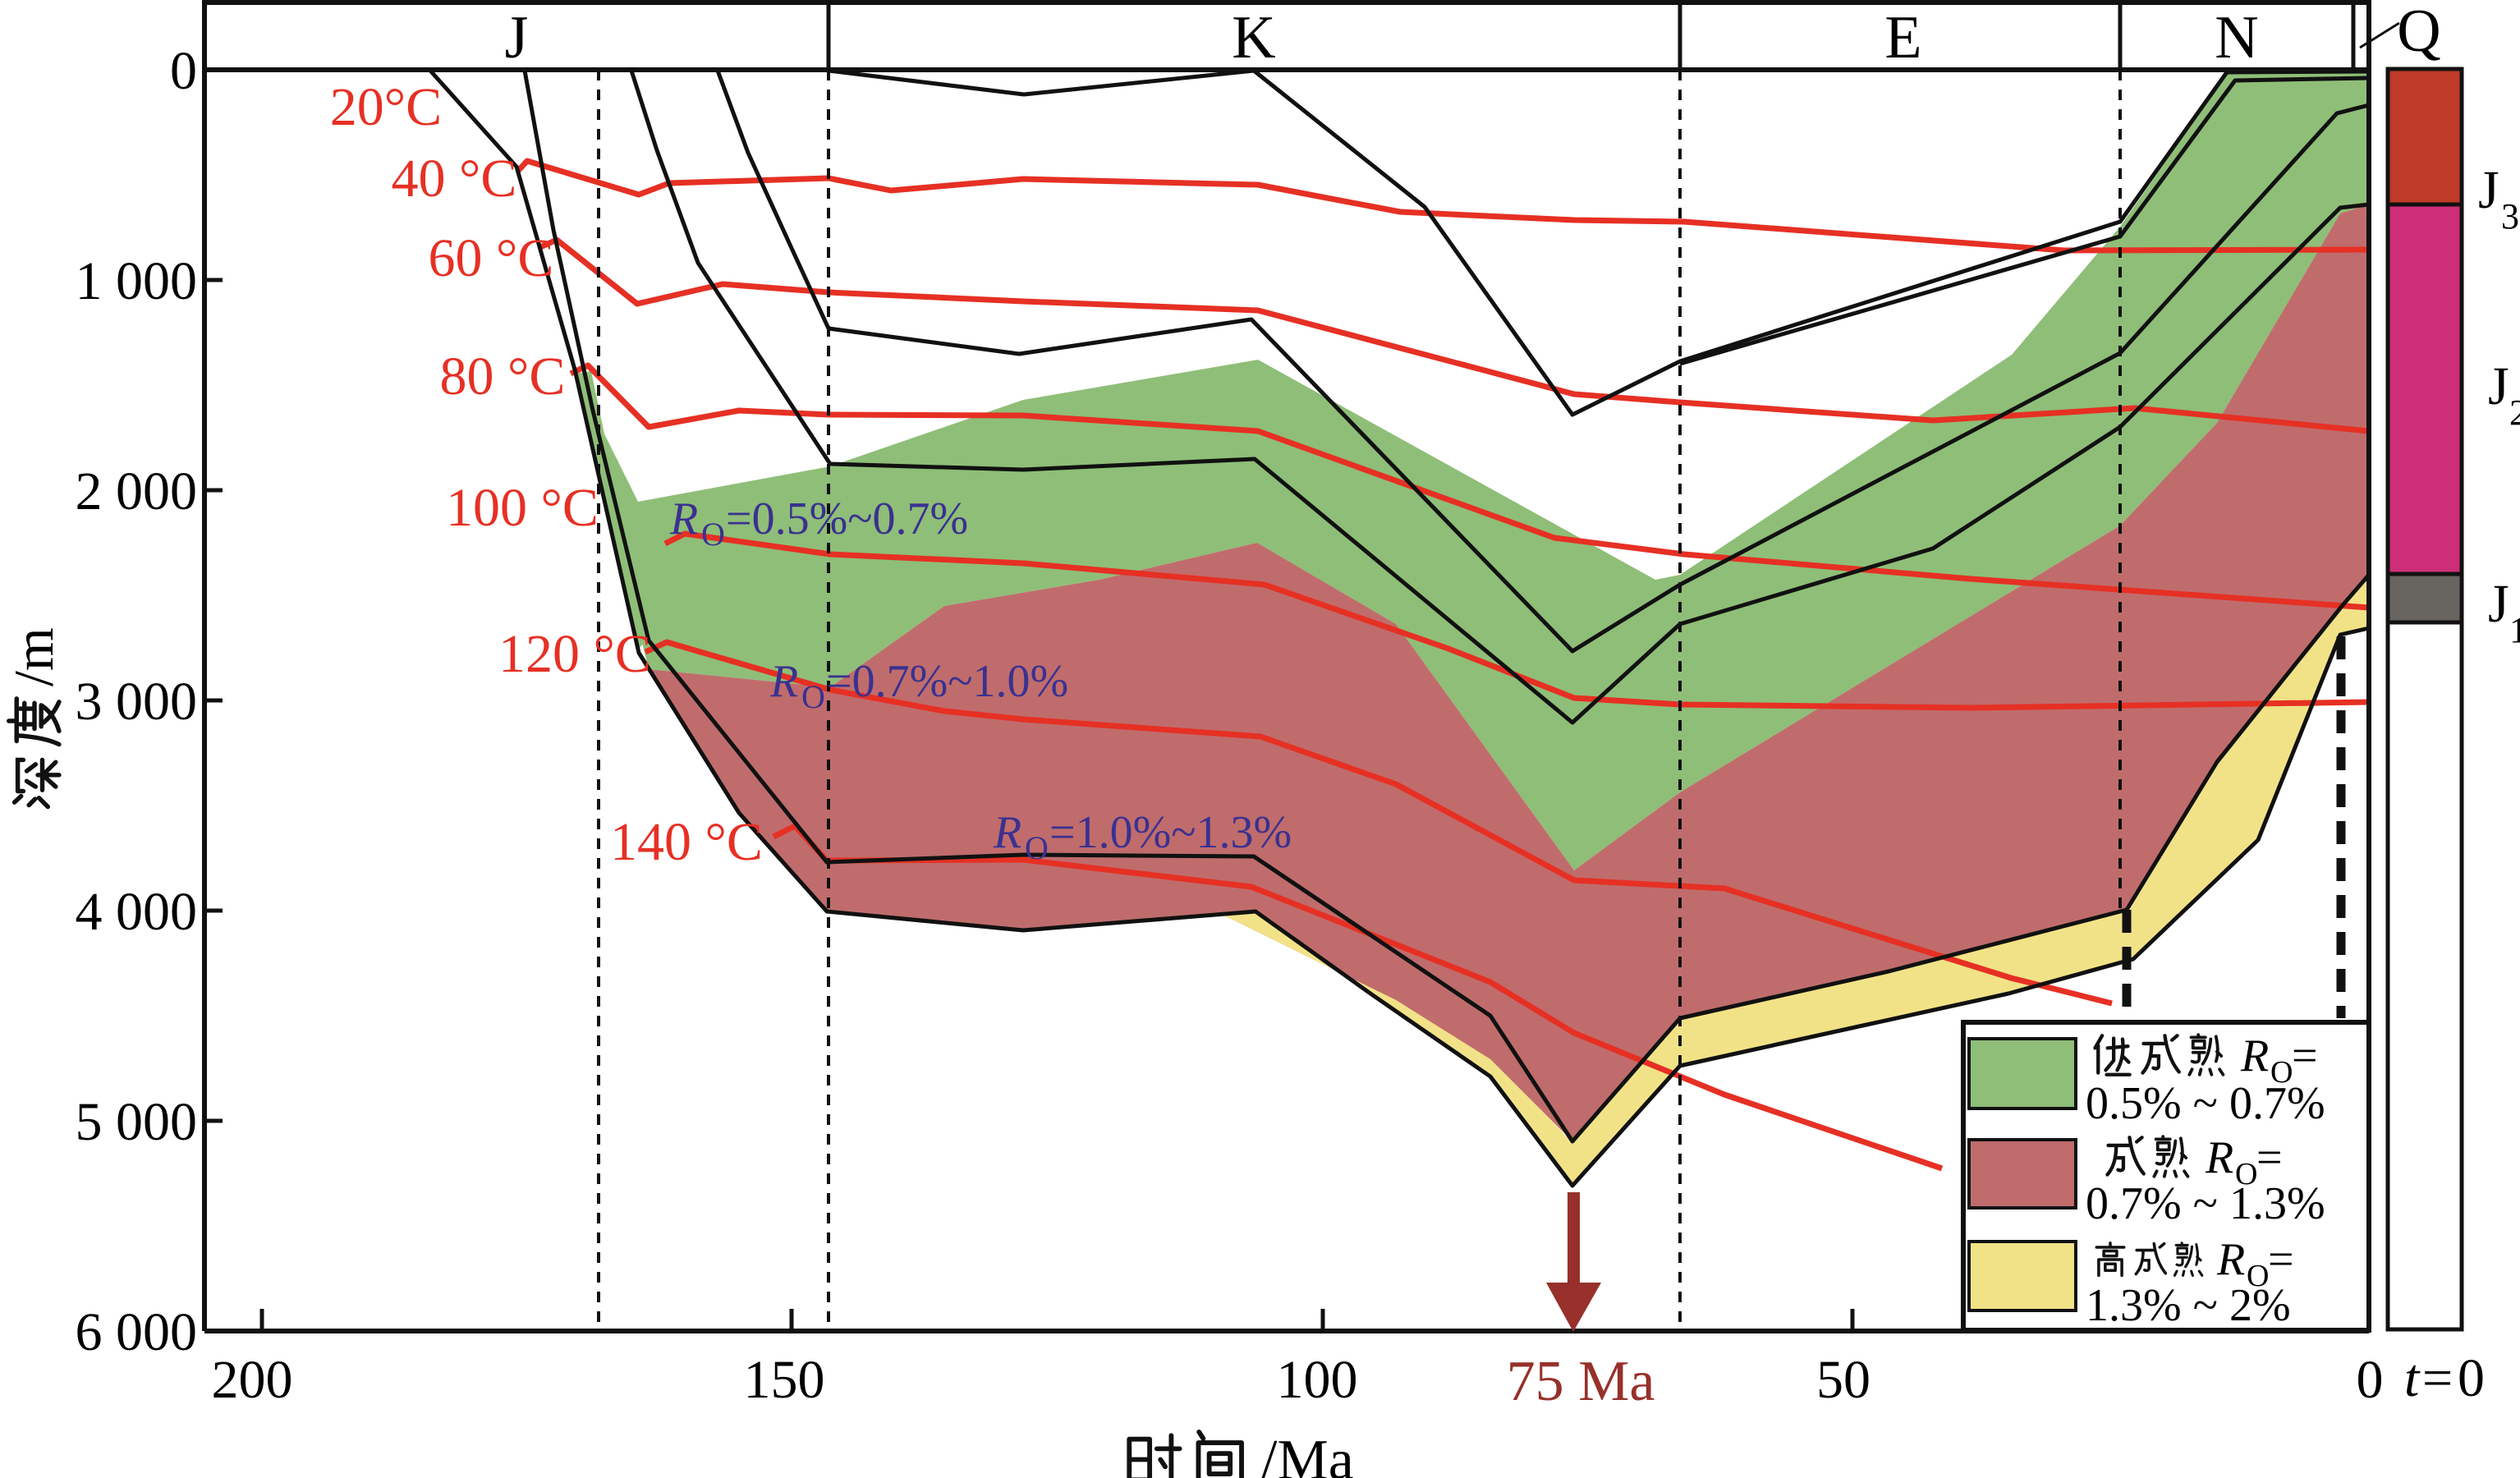 The image size is (2520, 1478). I want to click on svg-text: 4 000, so click(137, 912).